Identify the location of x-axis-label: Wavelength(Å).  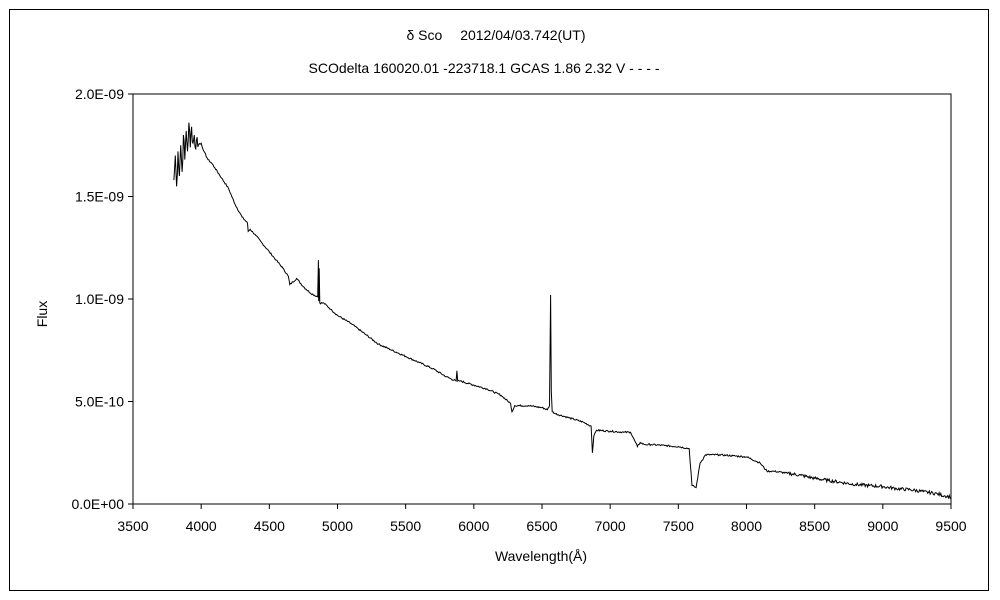
(541, 556).